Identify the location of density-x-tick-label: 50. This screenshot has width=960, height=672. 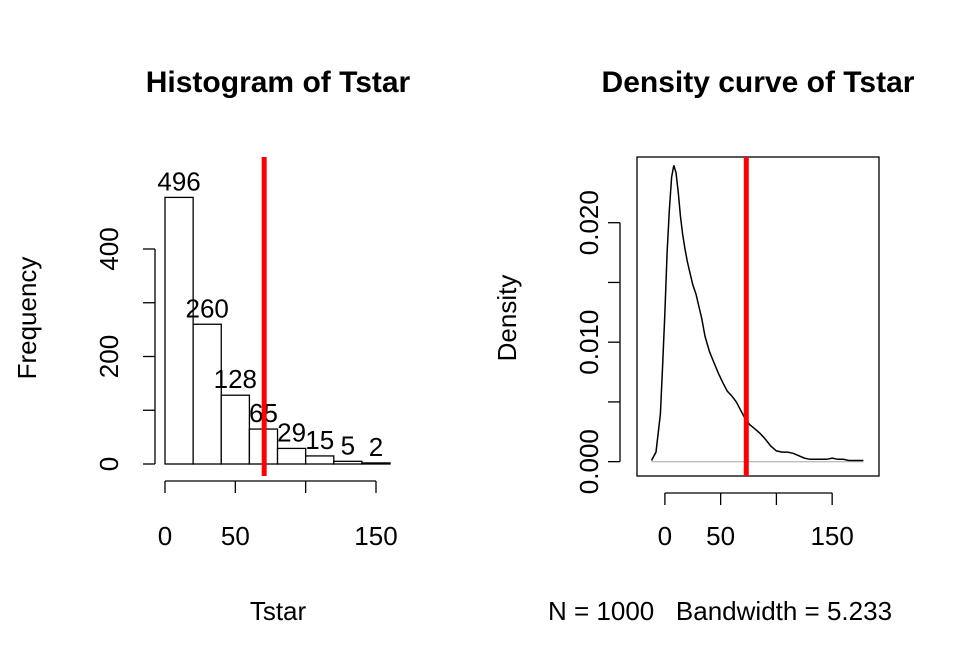
(720, 536).